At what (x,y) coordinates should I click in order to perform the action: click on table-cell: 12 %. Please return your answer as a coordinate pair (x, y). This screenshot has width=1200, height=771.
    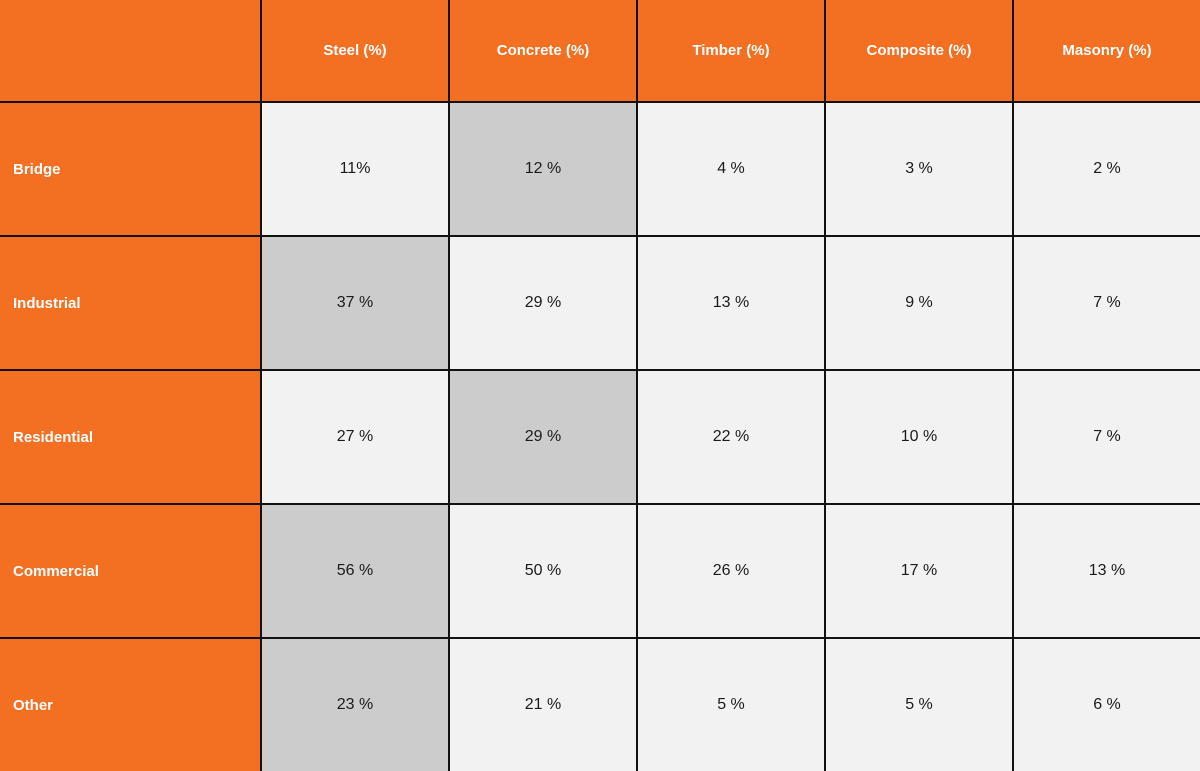
    Looking at the image, I should click on (543, 169).